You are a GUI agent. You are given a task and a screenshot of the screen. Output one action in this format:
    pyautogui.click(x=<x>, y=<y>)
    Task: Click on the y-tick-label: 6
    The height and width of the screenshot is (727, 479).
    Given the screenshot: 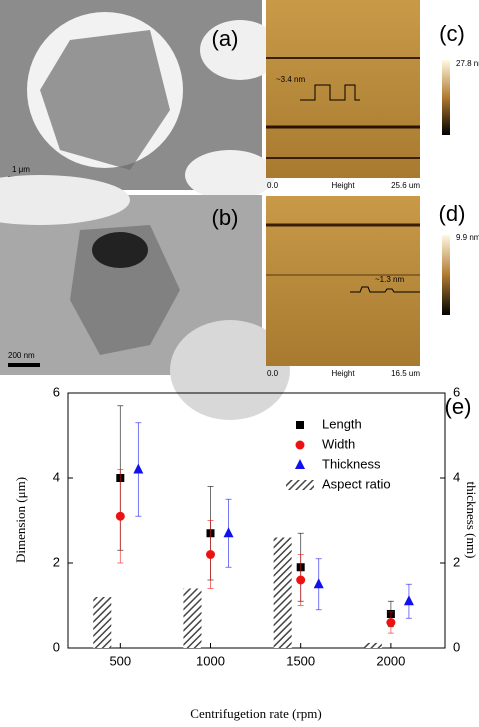 What is the action you would take?
    pyautogui.click(x=56, y=391)
    